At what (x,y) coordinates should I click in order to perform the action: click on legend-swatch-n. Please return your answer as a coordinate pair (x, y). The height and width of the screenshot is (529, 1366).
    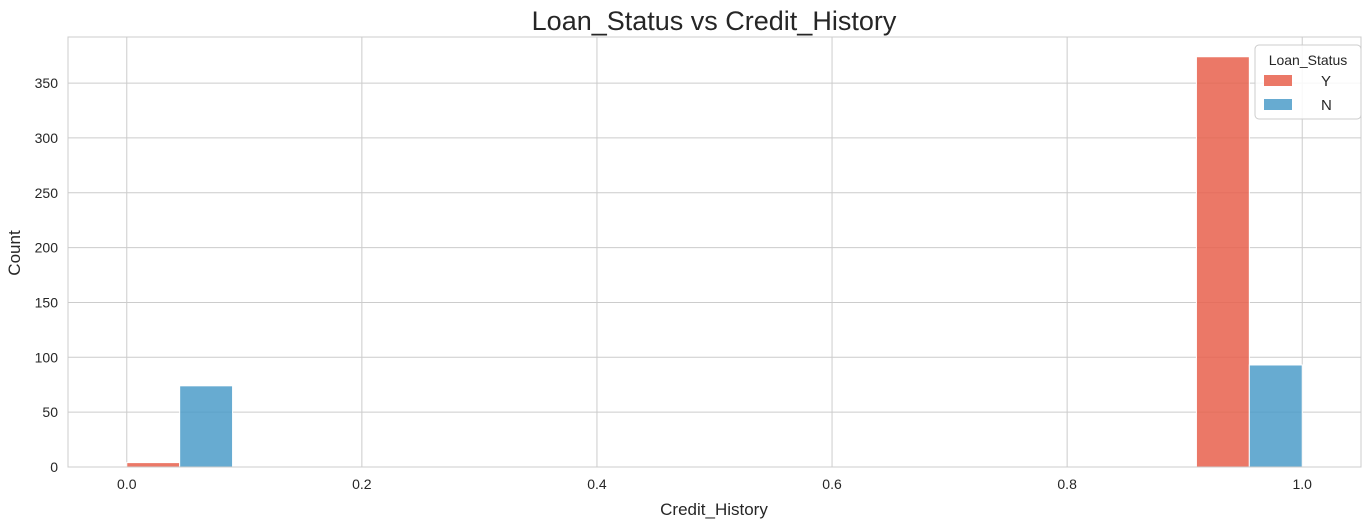
    Looking at the image, I should click on (1278, 104).